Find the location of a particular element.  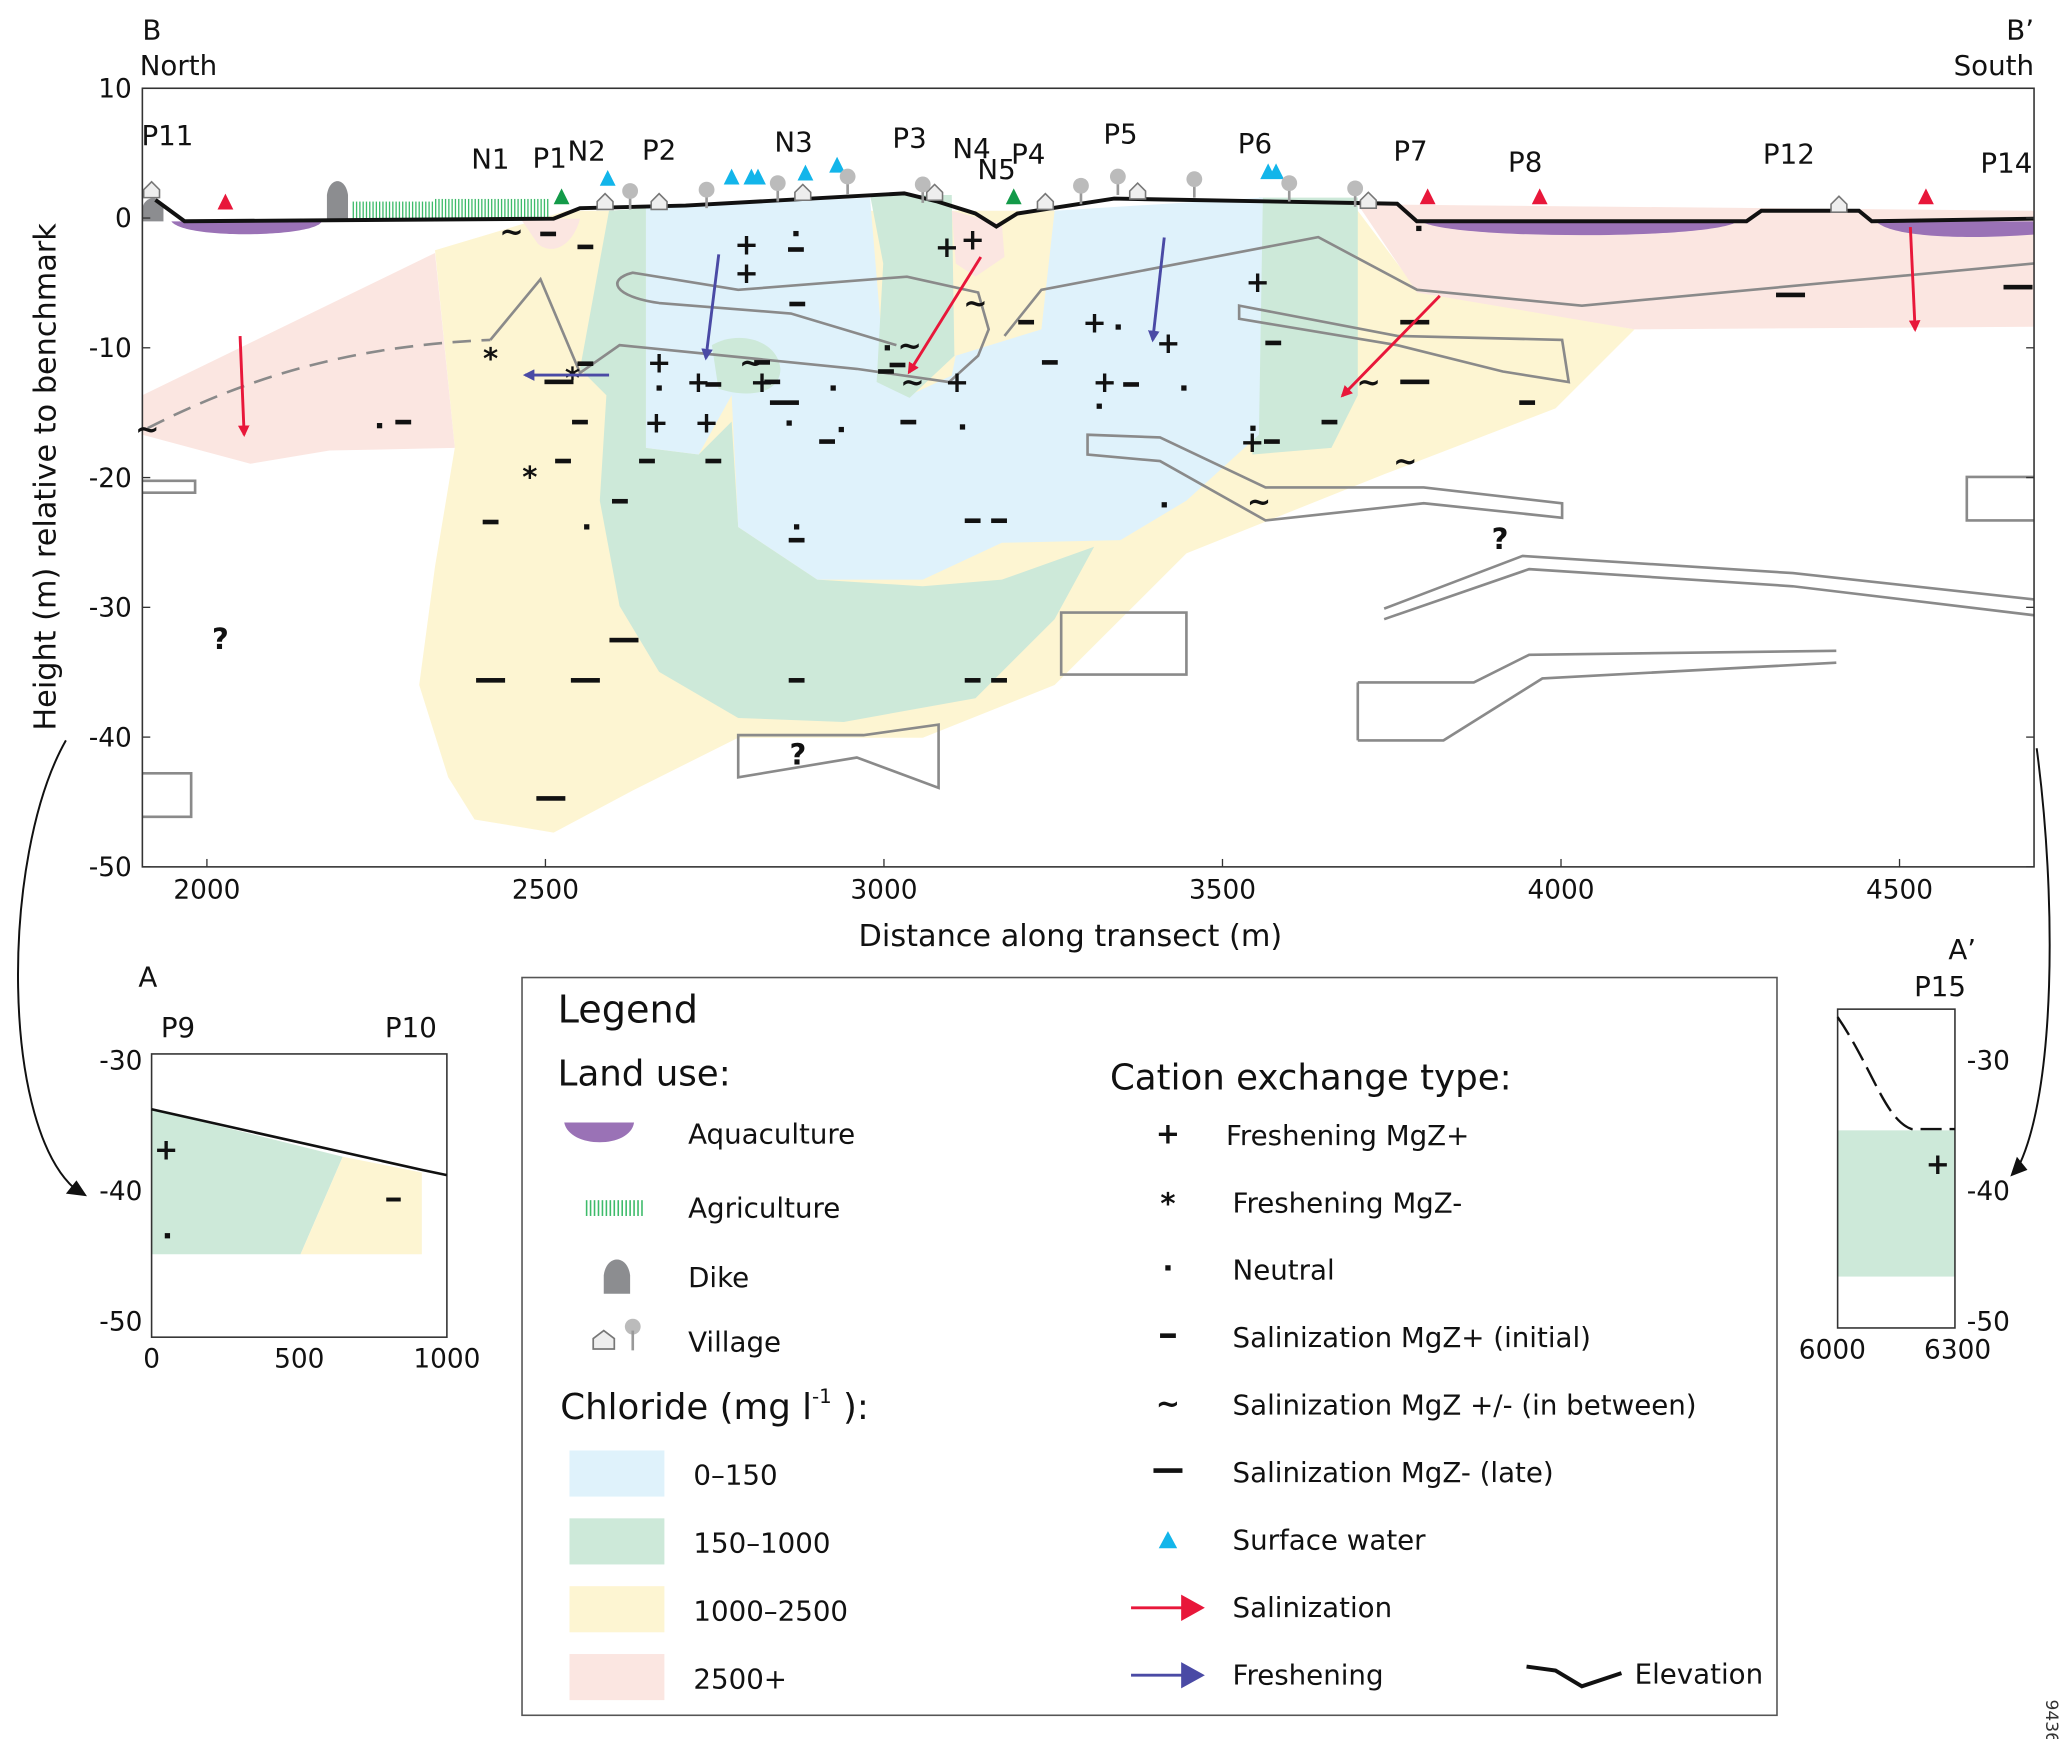

inset-a-letter: A is located at coordinates (147, 977).